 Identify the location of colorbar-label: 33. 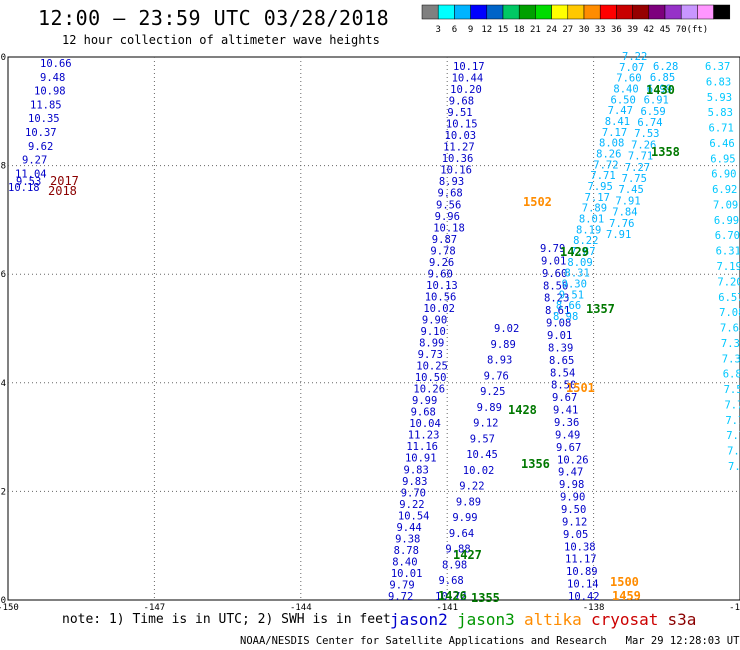
(600, 30).